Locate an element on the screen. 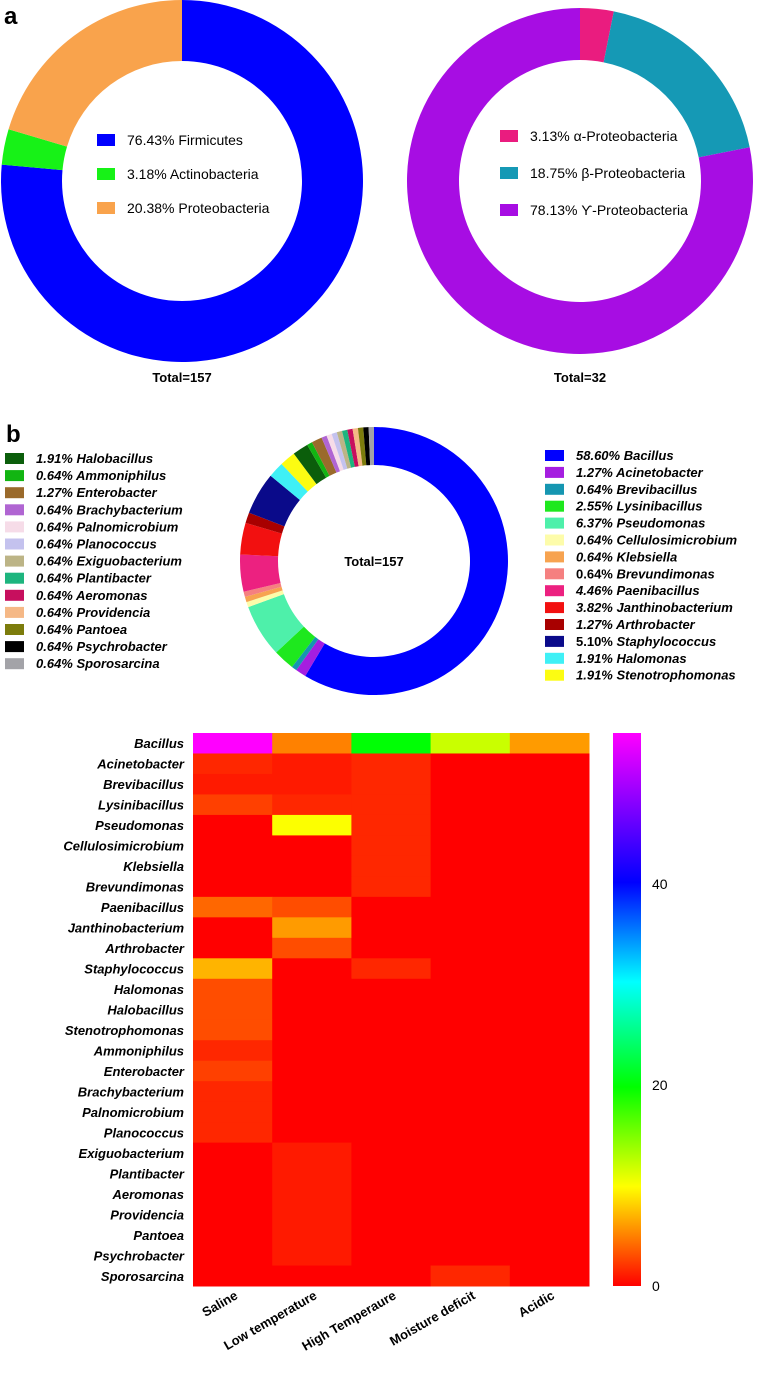  heatmap-row-label-exiguobacterium: Exiguobacterium is located at coordinates (132, 1153).